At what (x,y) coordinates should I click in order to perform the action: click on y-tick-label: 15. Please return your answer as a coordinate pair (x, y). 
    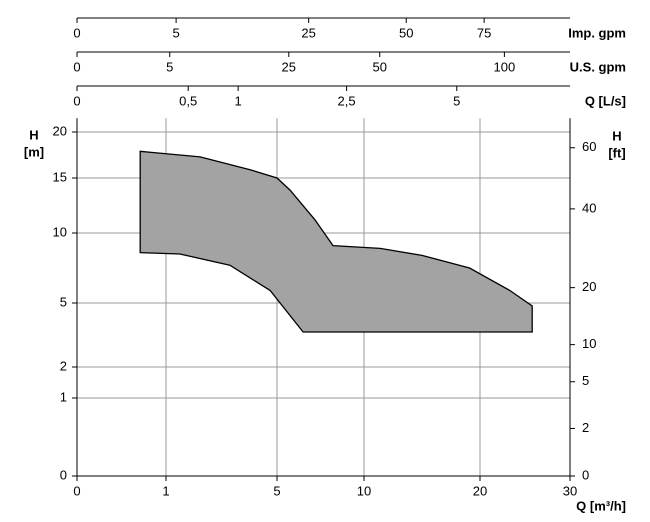
    Looking at the image, I should click on (60, 176).